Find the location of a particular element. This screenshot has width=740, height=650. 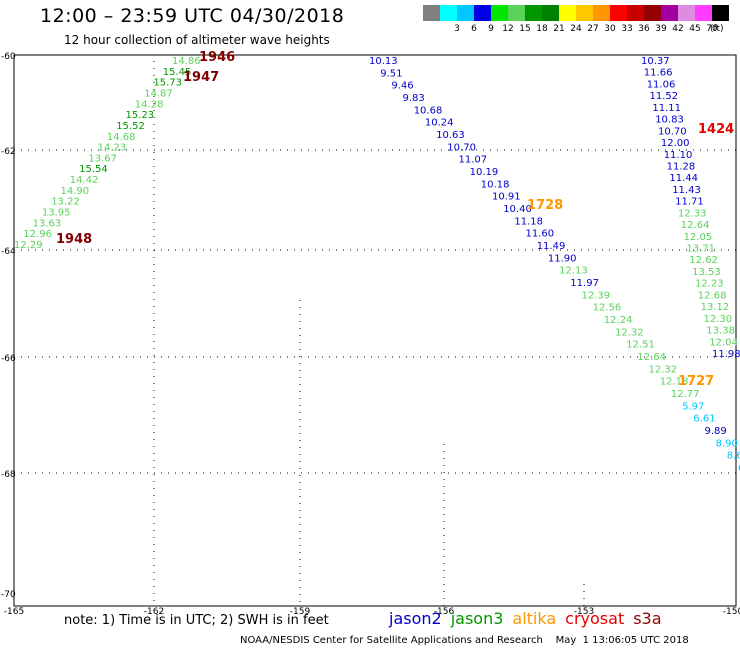

wave-height-value: 11.71 is located at coordinates (689, 202).